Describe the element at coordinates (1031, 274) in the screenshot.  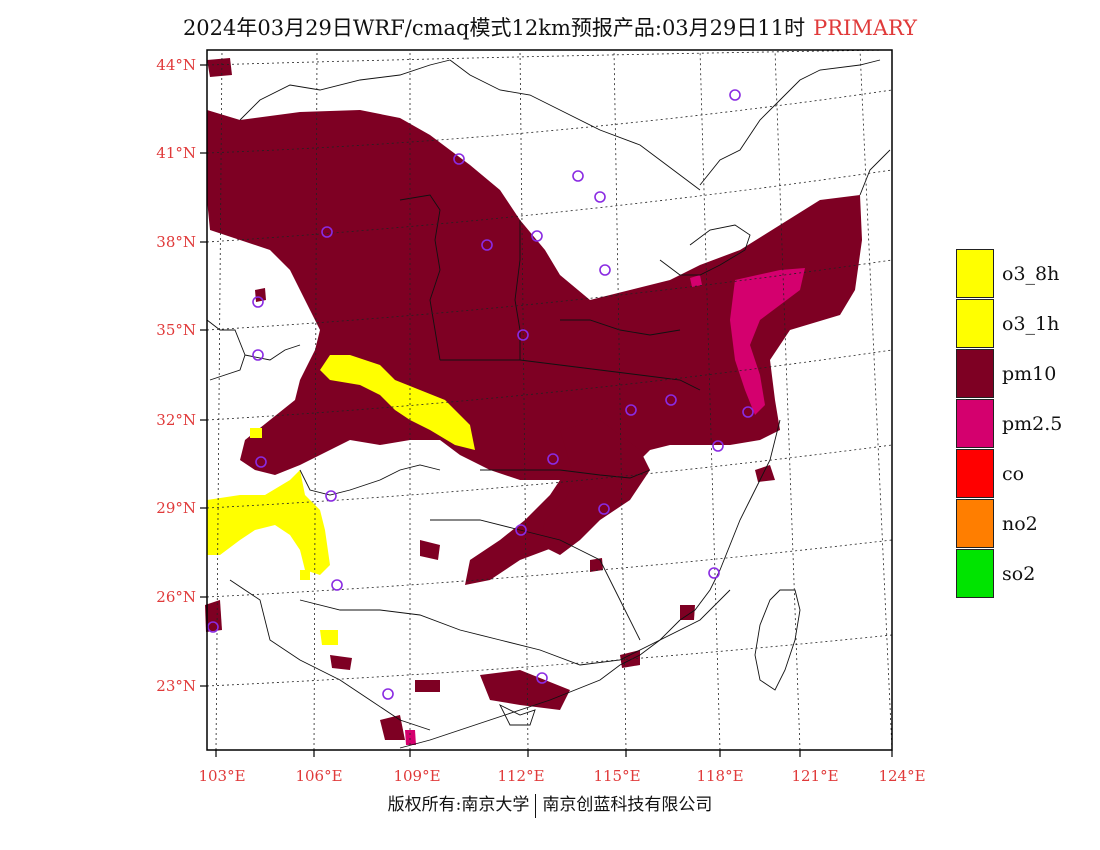
I see `legend-label: o3_8h` at that location.